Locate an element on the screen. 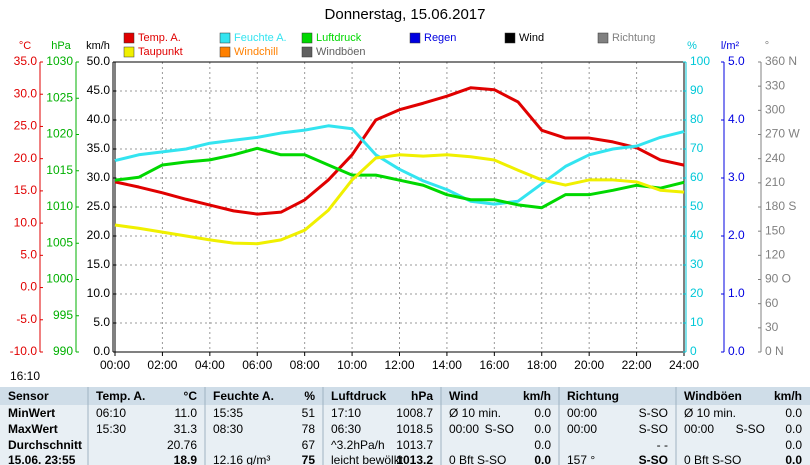 The width and height of the screenshot is (810, 465). y-tick-label: 0.0 is located at coordinates (736, 351).